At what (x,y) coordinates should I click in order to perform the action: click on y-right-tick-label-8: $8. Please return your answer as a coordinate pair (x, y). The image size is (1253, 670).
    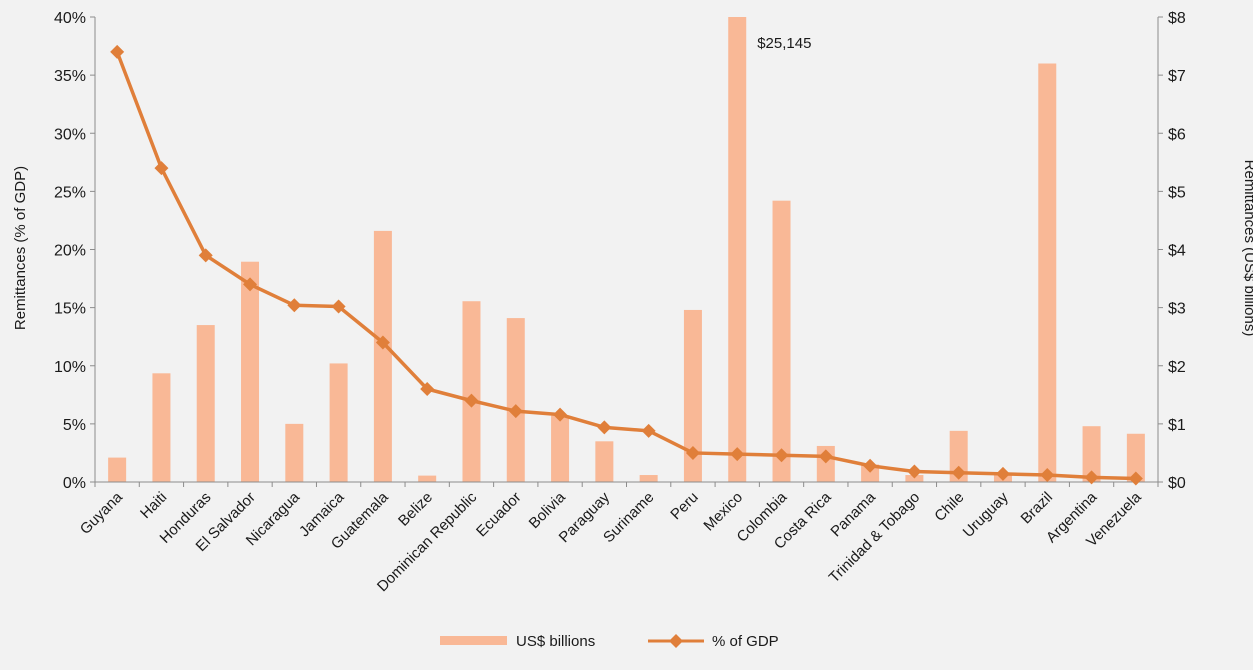
    Looking at the image, I should click on (1177, 18).